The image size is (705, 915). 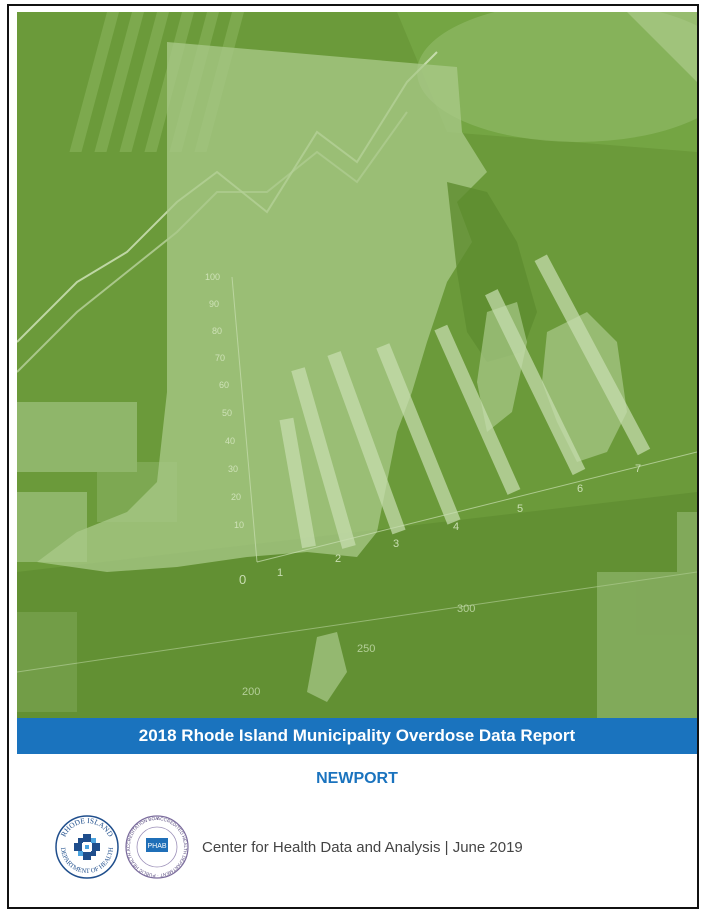 I want to click on y-tick: 60, so click(x=224, y=385).